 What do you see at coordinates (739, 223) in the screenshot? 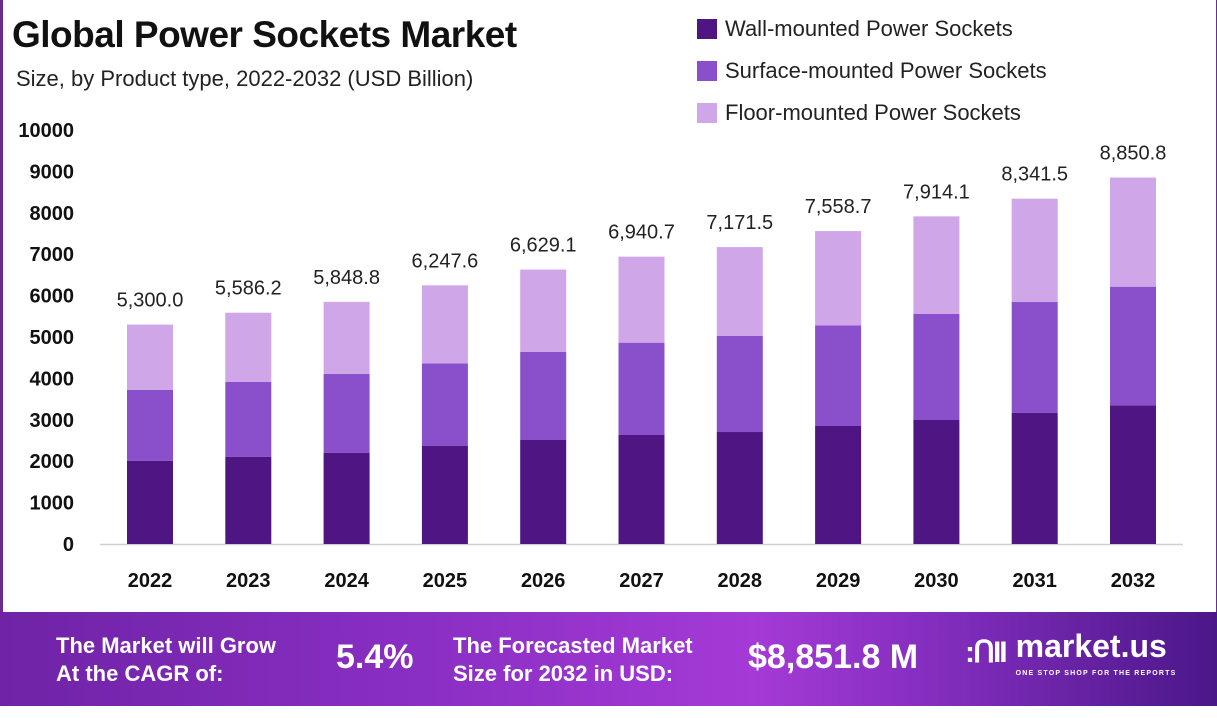
I see `total-data-label: 7,171.5` at bounding box center [739, 223].